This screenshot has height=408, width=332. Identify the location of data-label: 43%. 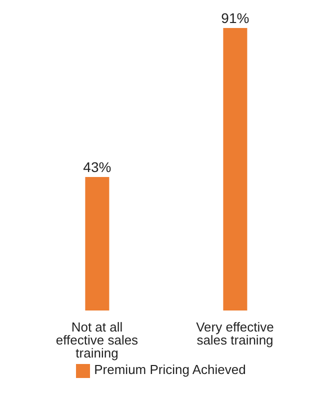
(97, 166).